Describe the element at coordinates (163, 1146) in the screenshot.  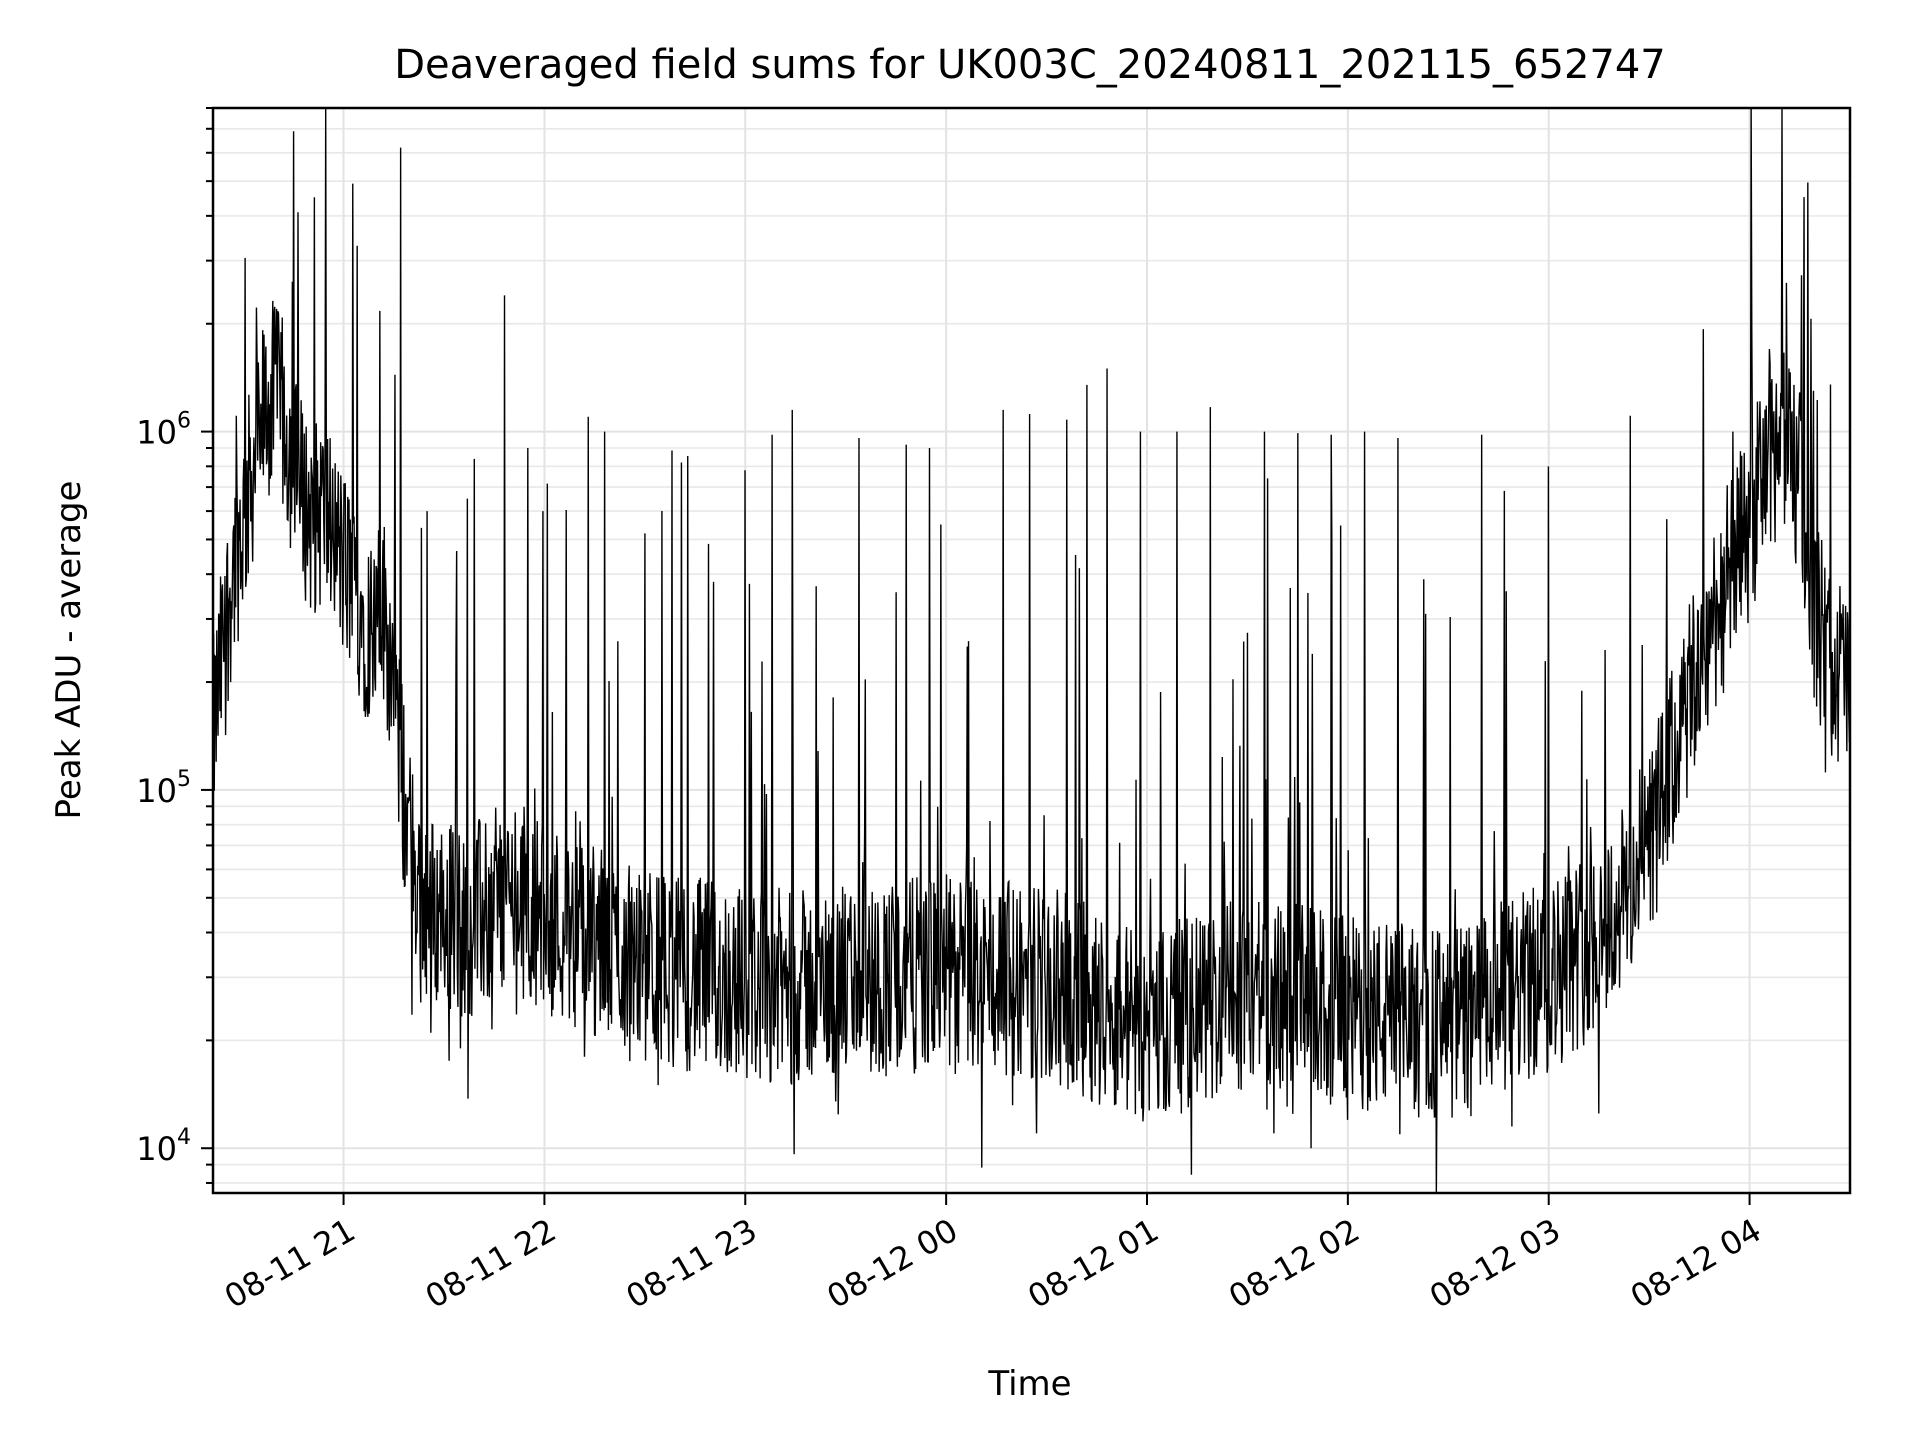
I see `y-tick-label: 10⁴` at that location.